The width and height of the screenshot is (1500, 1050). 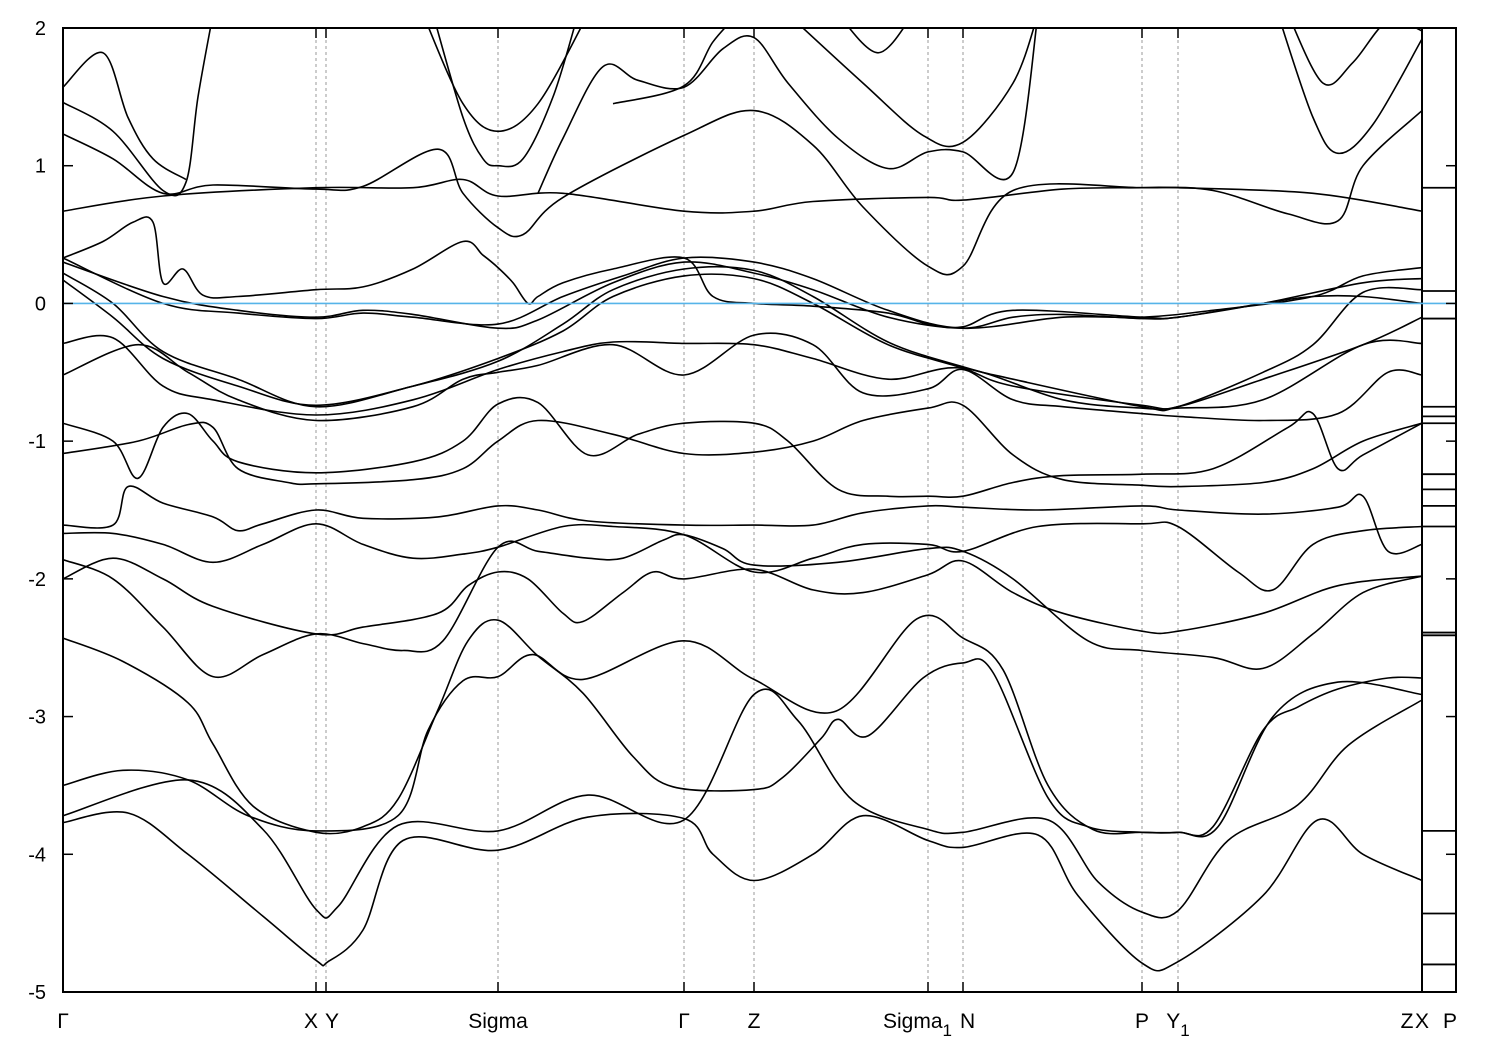 I want to click on x-tick-label: Y1, so click(x=1177, y=1025).